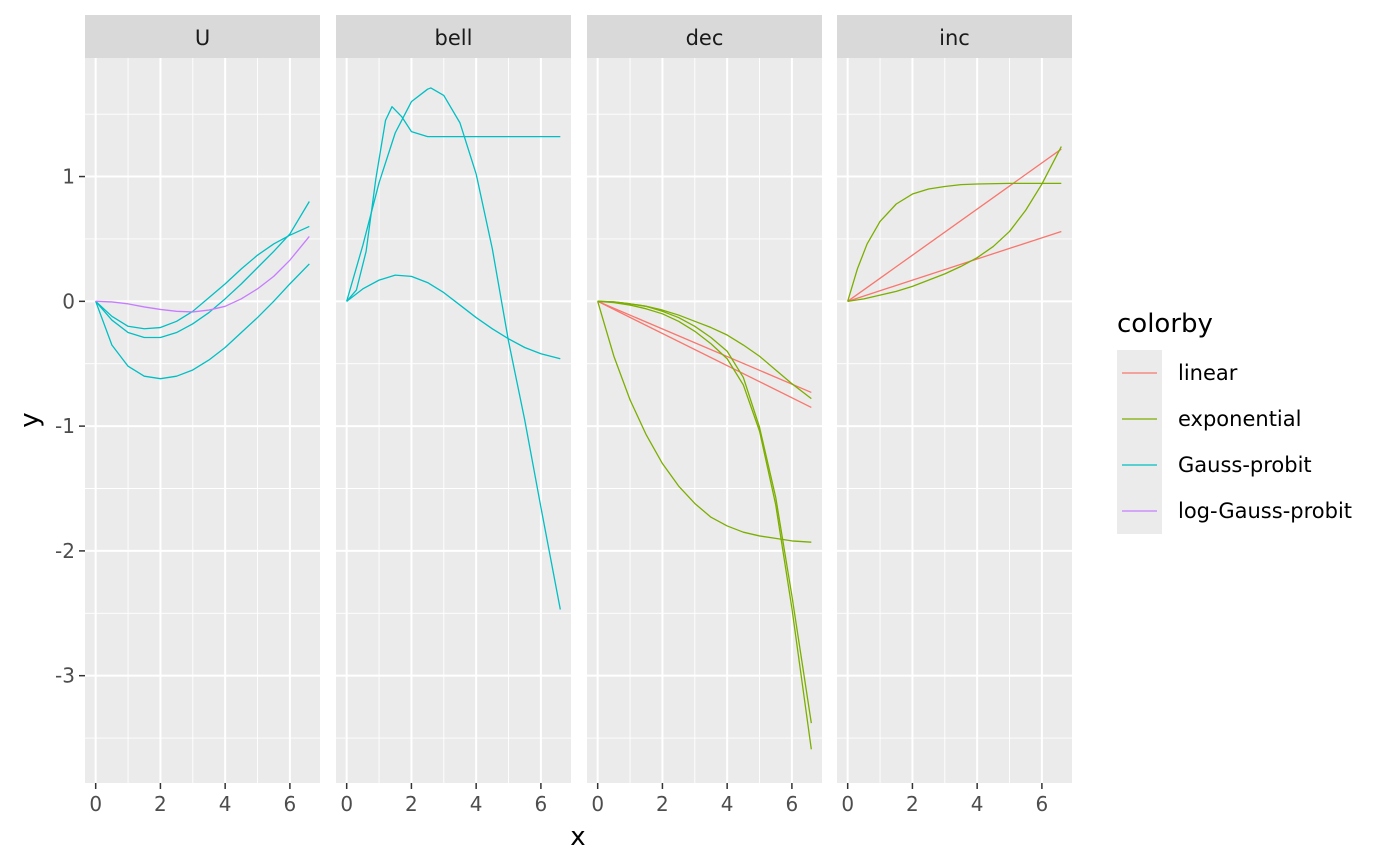 This screenshot has height=866, width=1400. I want to click on legend-entry-log-Gauss-probit: log-Gauss-probit, so click(1234, 511).